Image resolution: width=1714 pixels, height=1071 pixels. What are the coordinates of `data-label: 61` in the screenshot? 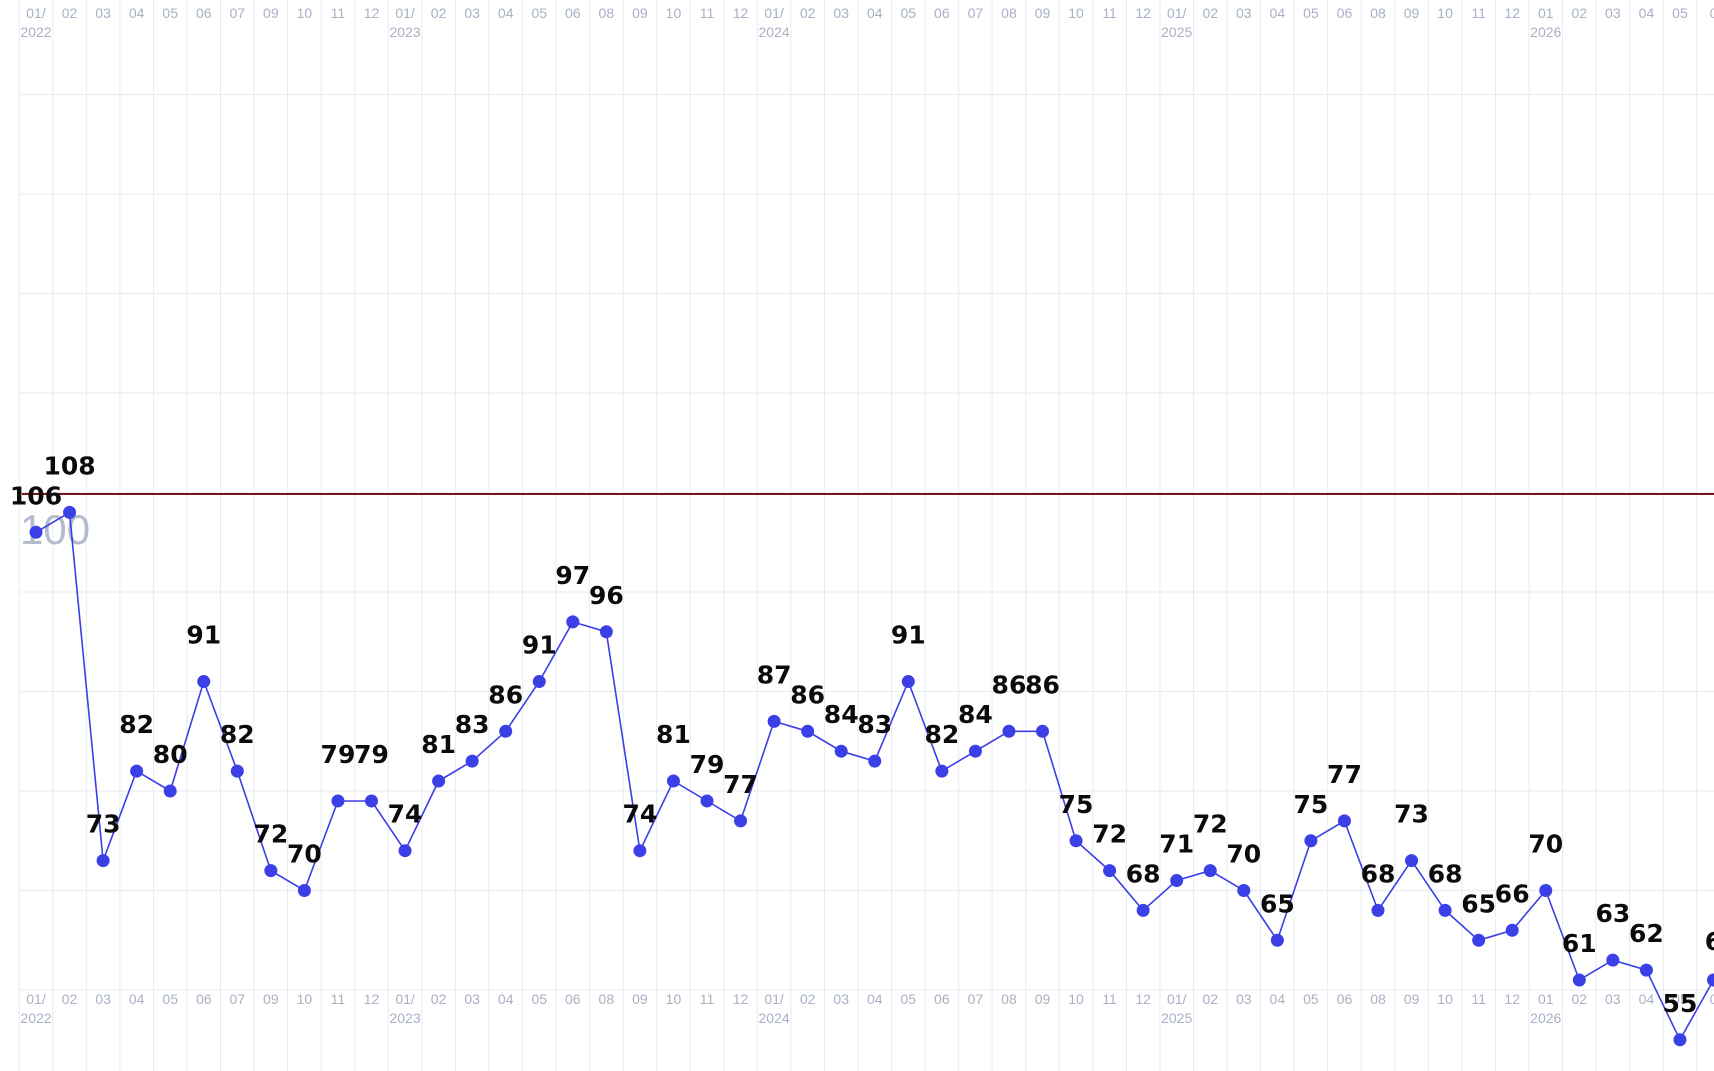 It's located at (1579, 943).